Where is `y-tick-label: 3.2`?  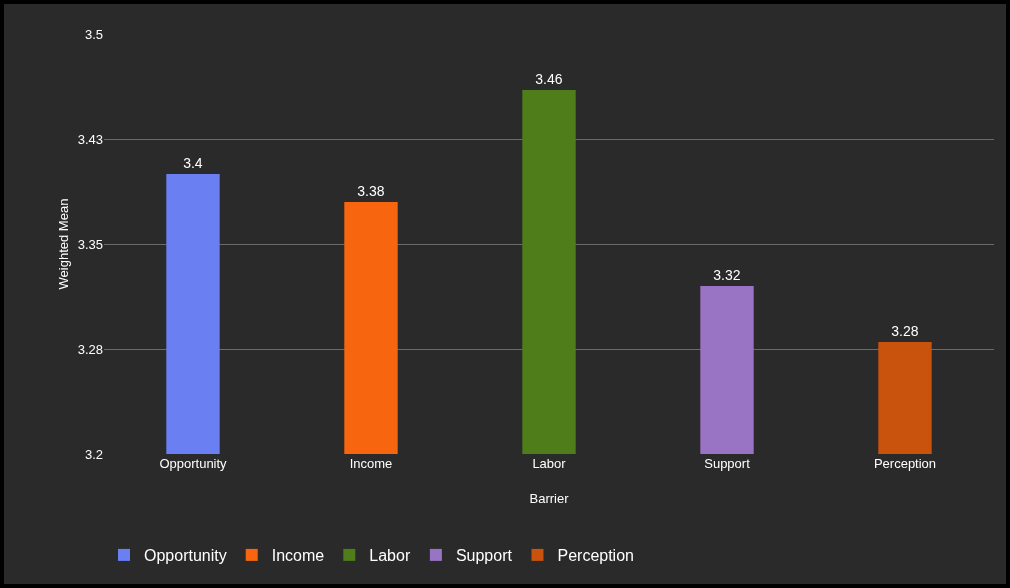
y-tick-label: 3.2 is located at coordinates (93, 454).